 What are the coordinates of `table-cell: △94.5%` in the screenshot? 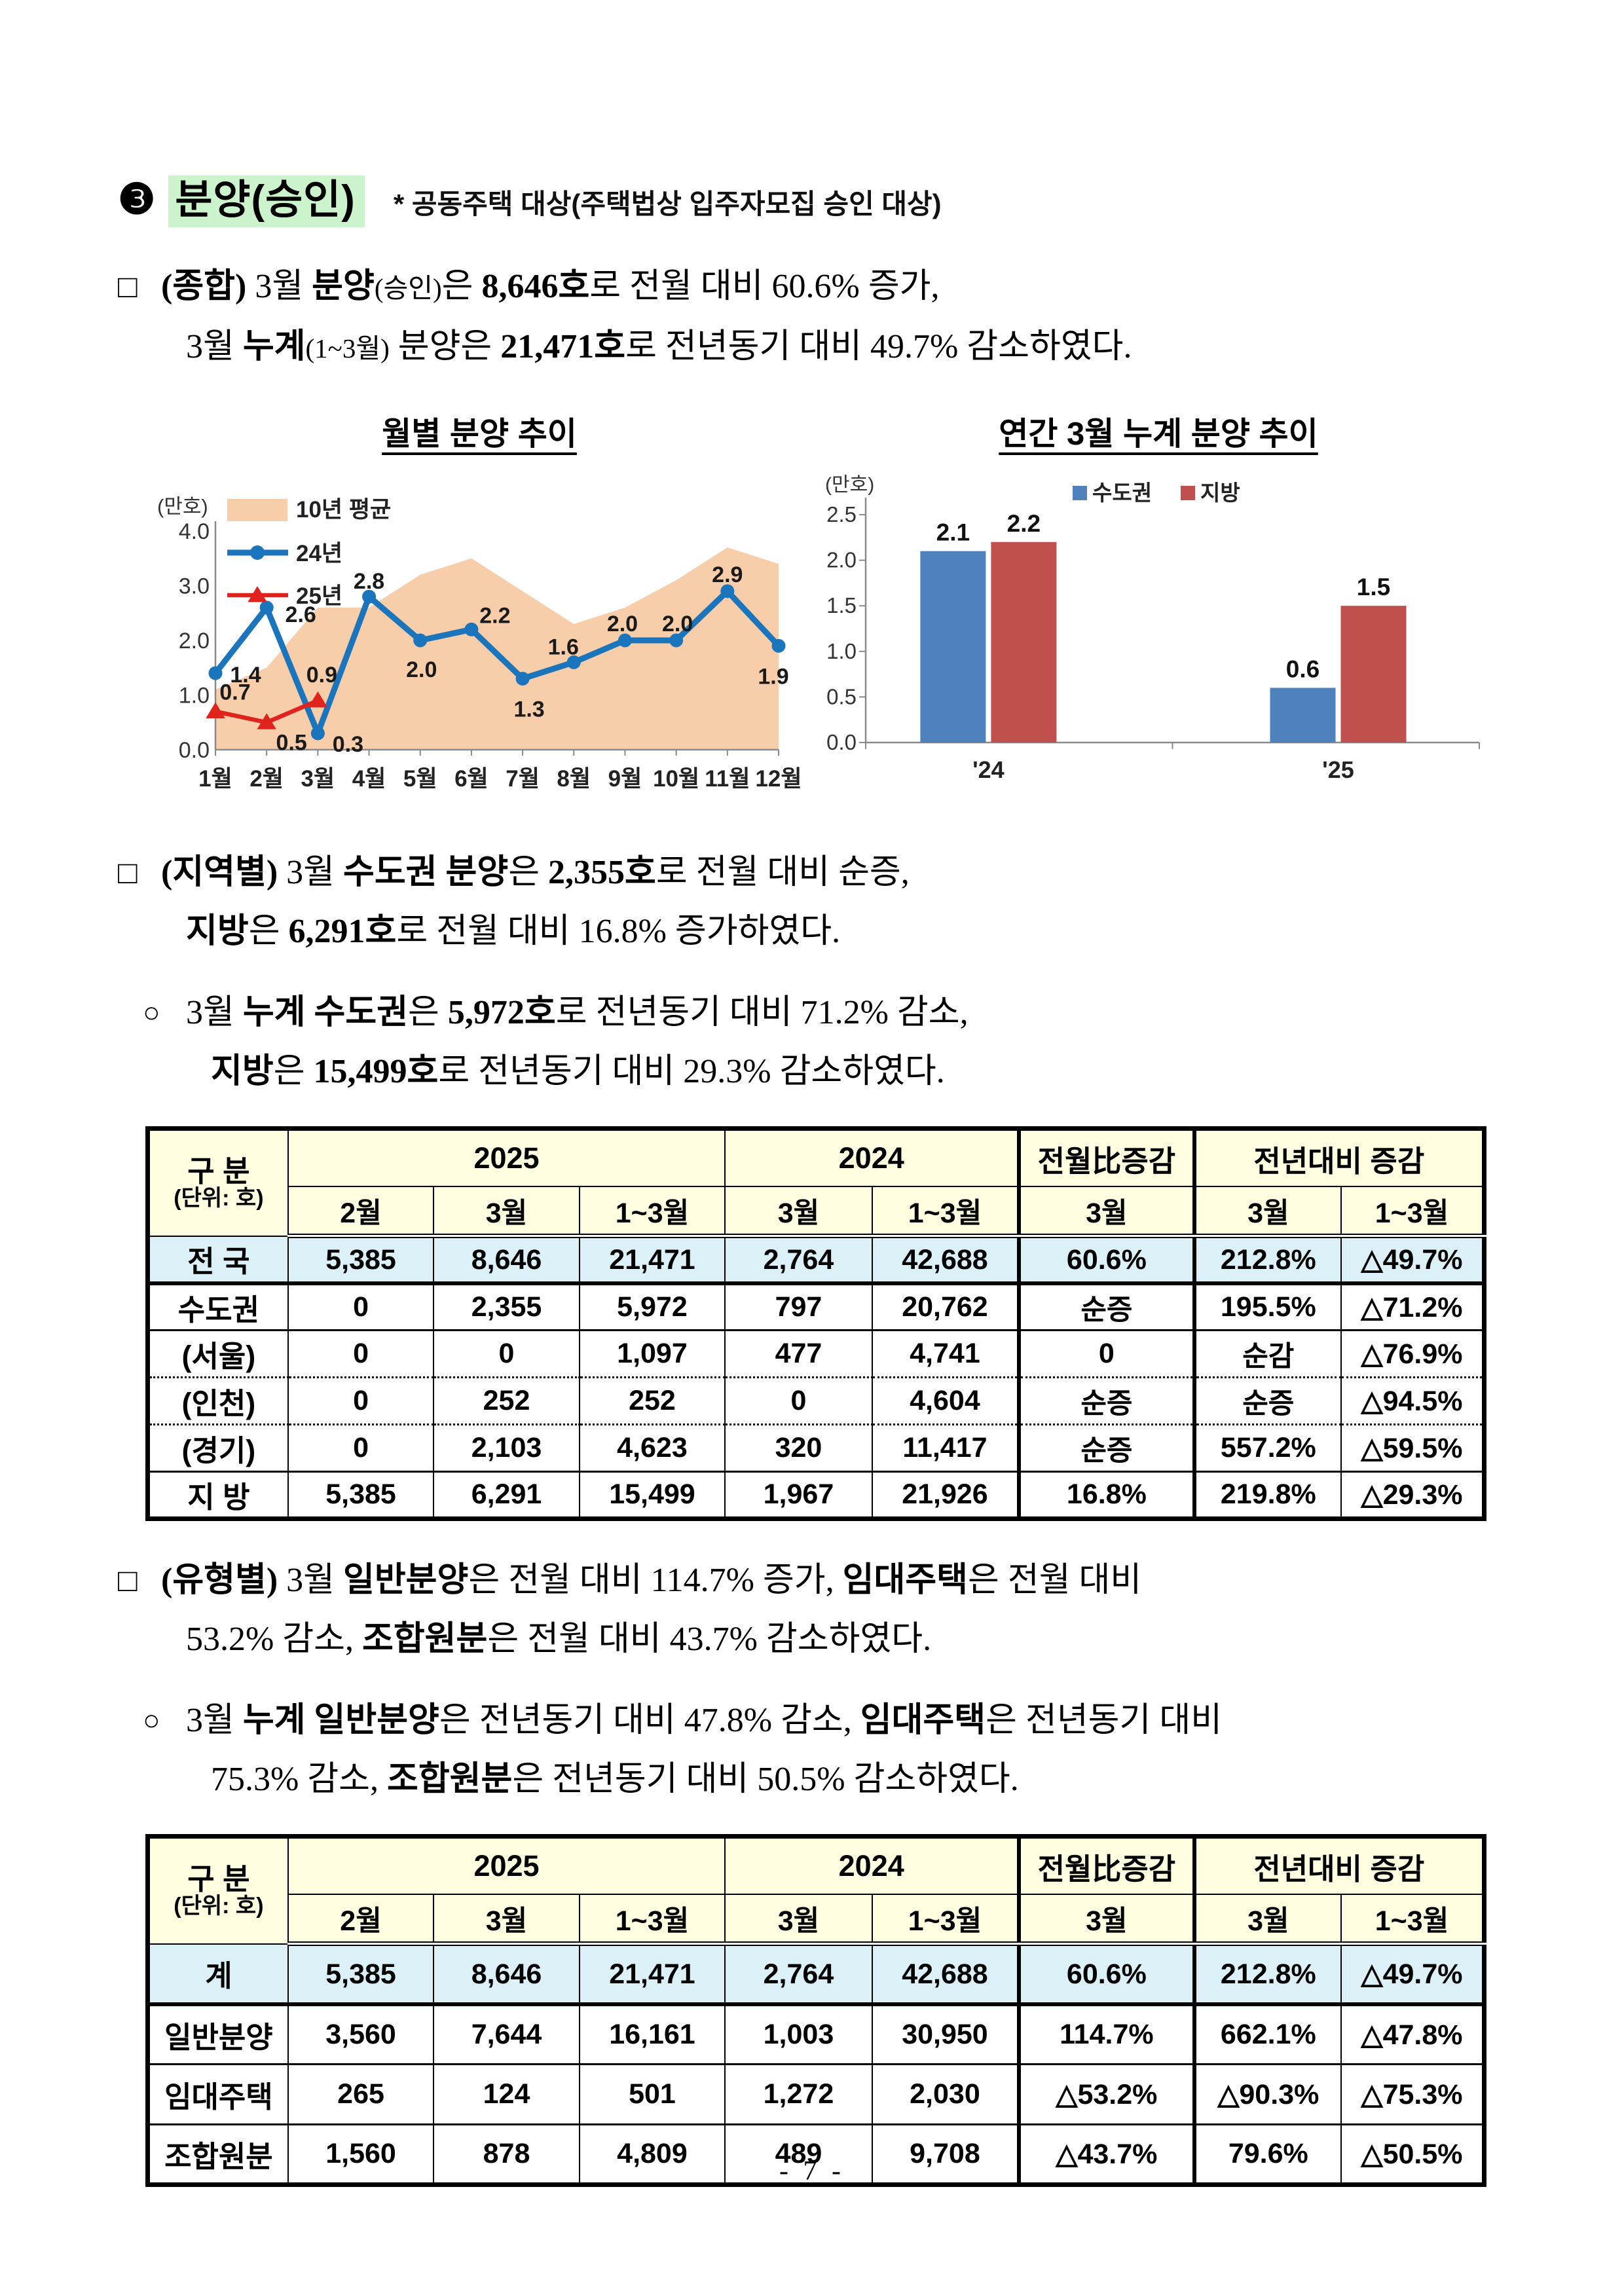 It's located at (1412, 1401).